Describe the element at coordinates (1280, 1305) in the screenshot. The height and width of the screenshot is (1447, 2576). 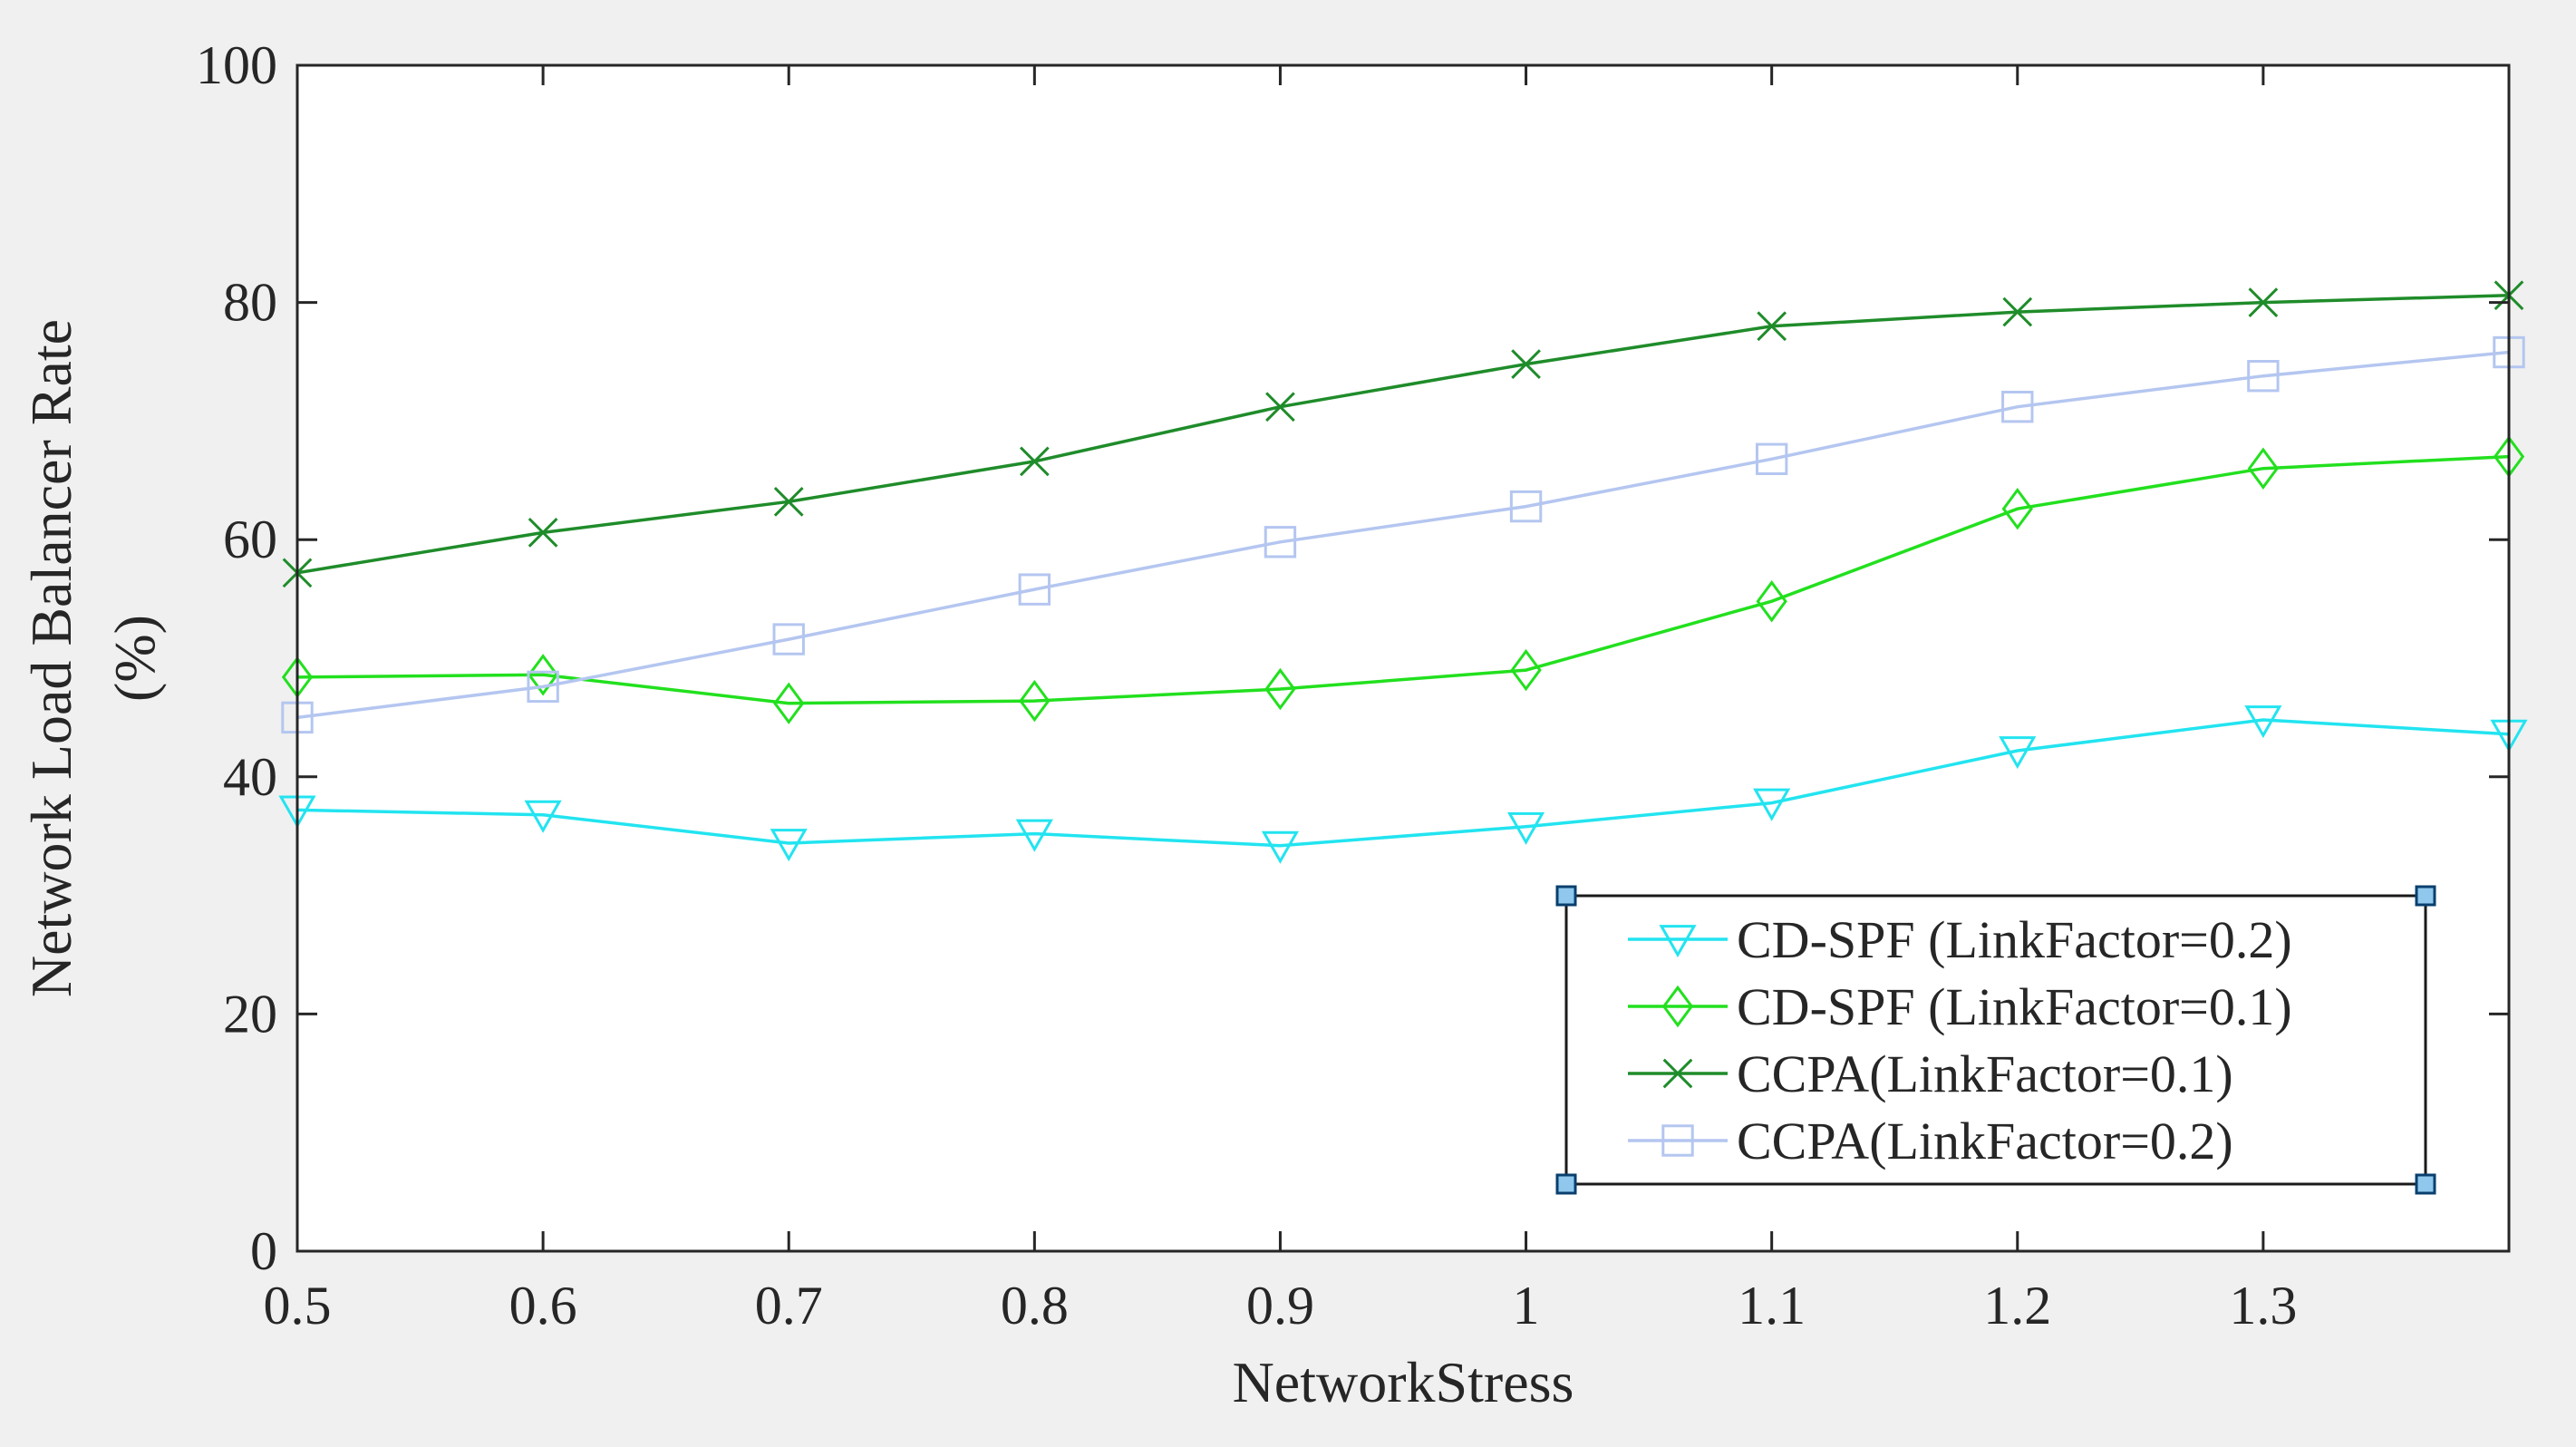
I see `x-tick-label: 0.9` at that location.